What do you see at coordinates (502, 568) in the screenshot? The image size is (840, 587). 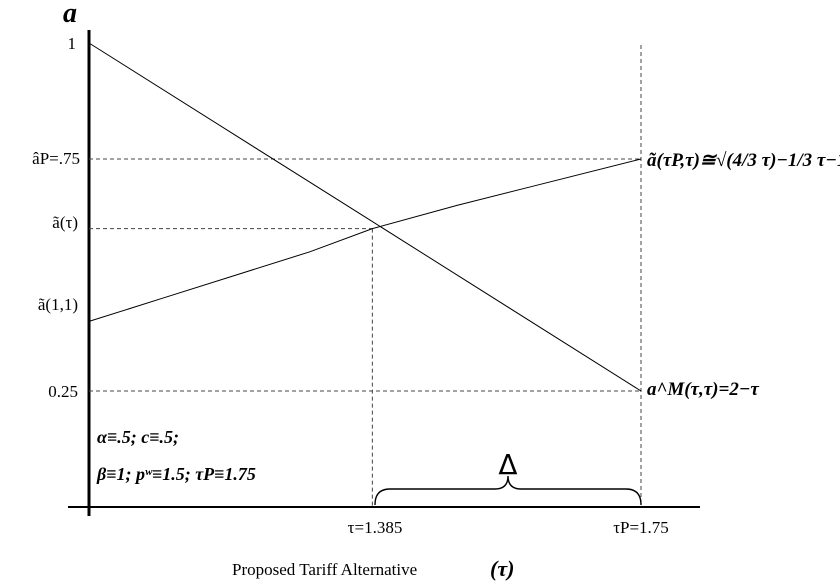 I see `x-axis-symbol: (τ)` at bounding box center [502, 568].